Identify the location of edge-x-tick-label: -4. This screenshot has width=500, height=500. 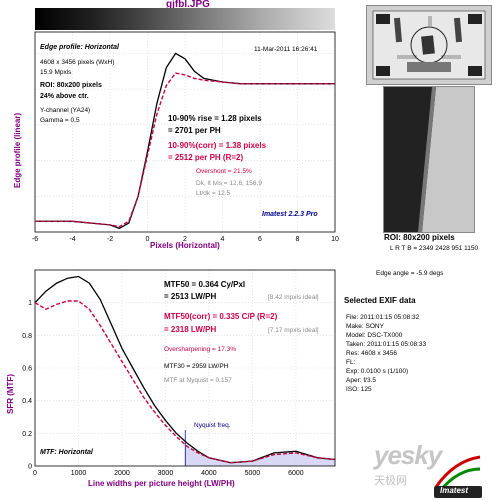
(72, 239).